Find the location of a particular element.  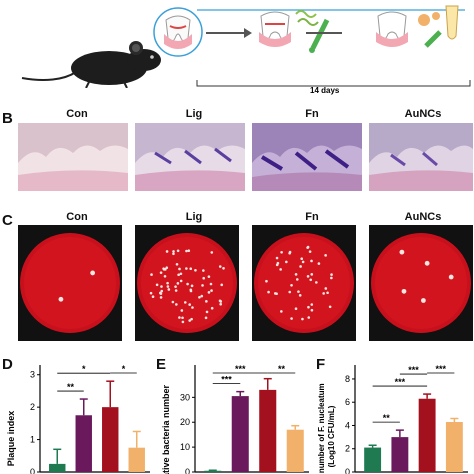

mouse-illustration is located at coordinates (91, 64).